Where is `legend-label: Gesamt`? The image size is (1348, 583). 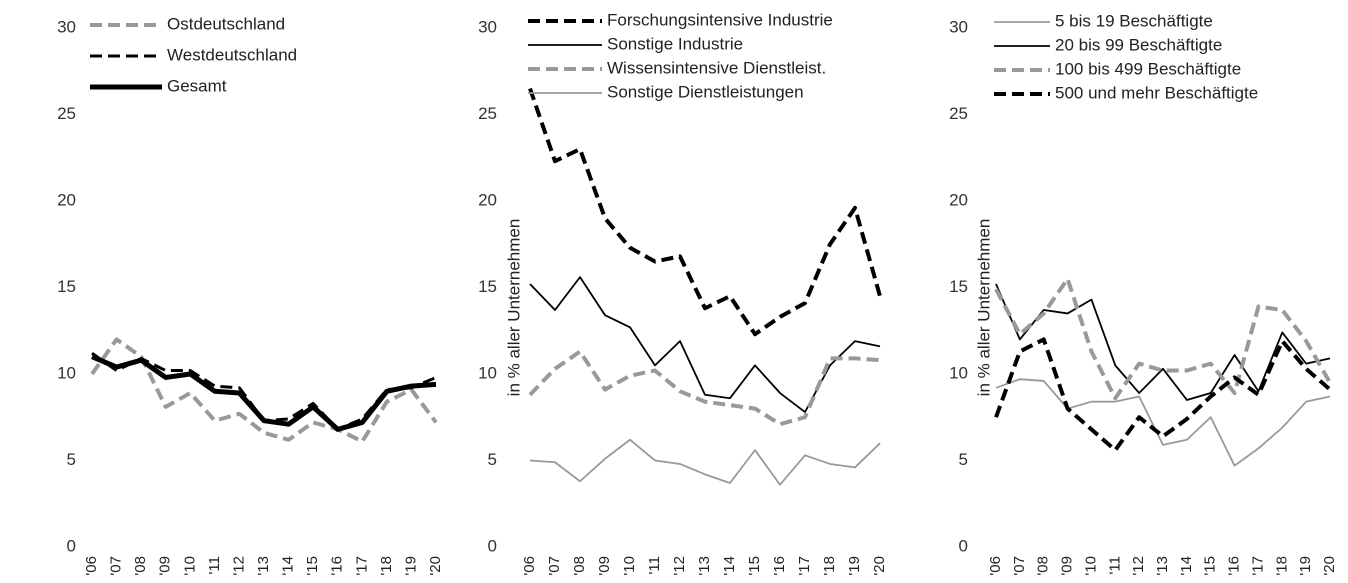
legend-label: Gesamt is located at coordinates (197, 85).